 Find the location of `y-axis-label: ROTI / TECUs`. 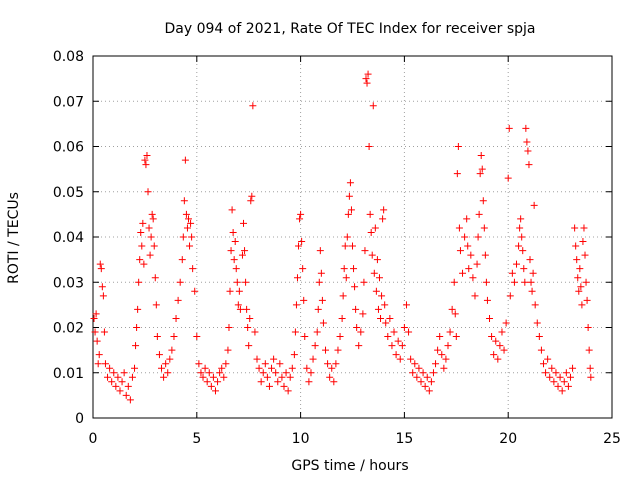

y-axis-label: ROTI / TECUs is located at coordinates (14, 238).